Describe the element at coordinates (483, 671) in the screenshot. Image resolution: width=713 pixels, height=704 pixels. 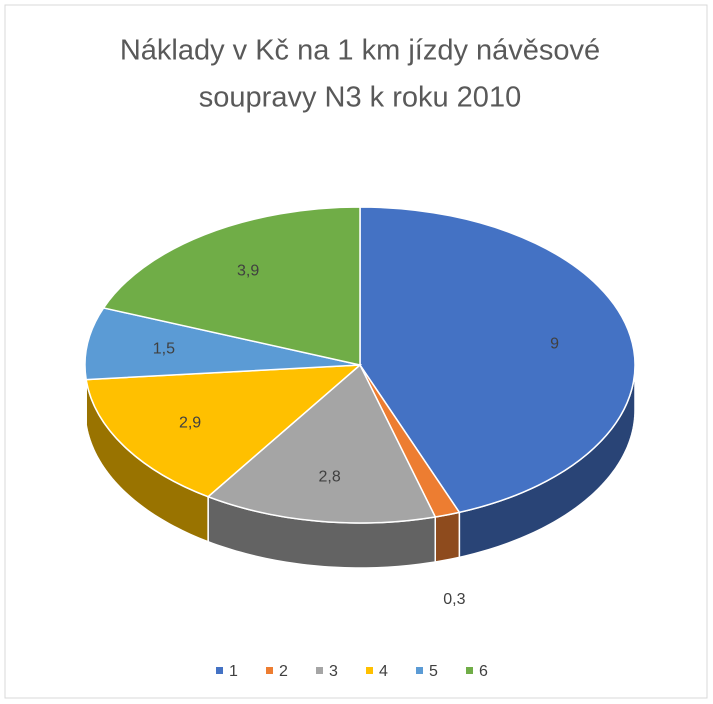
I see `legend-label: 6` at that location.